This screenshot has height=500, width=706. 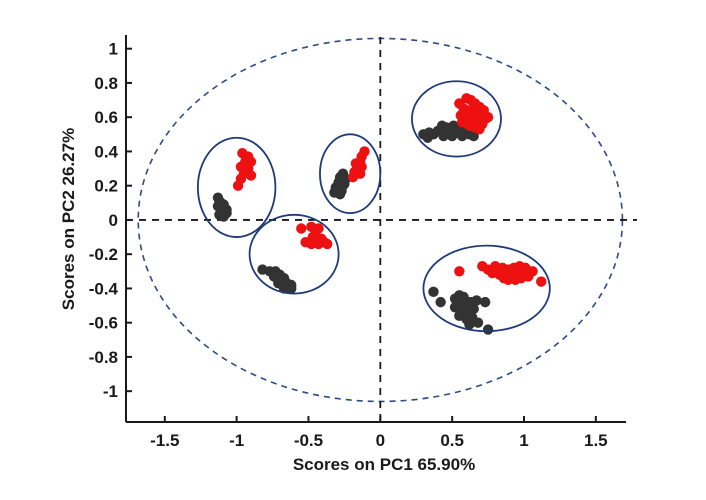 I want to click on y-tick-label: -0.8, so click(x=103, y=357).